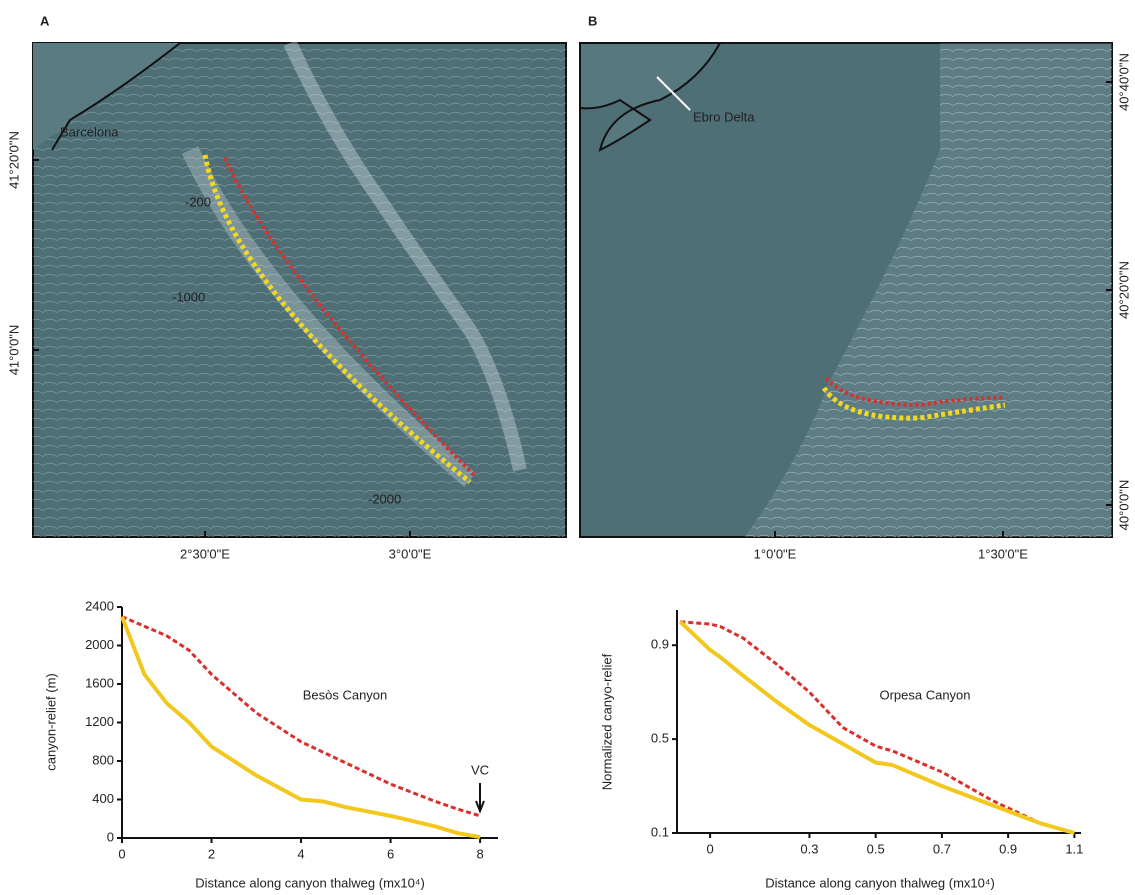 The width and height of the screenshot is (1135, 895). I want to click on x-tick-label: 1°30'0"E, so click(1003, 553).